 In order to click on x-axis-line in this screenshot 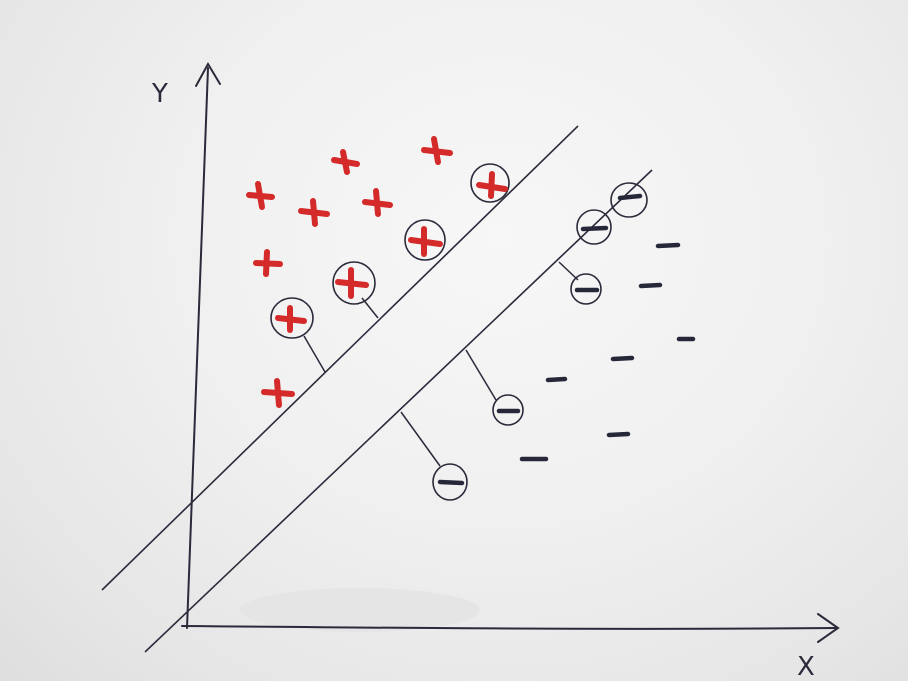, I will do `click(509, 627)`.